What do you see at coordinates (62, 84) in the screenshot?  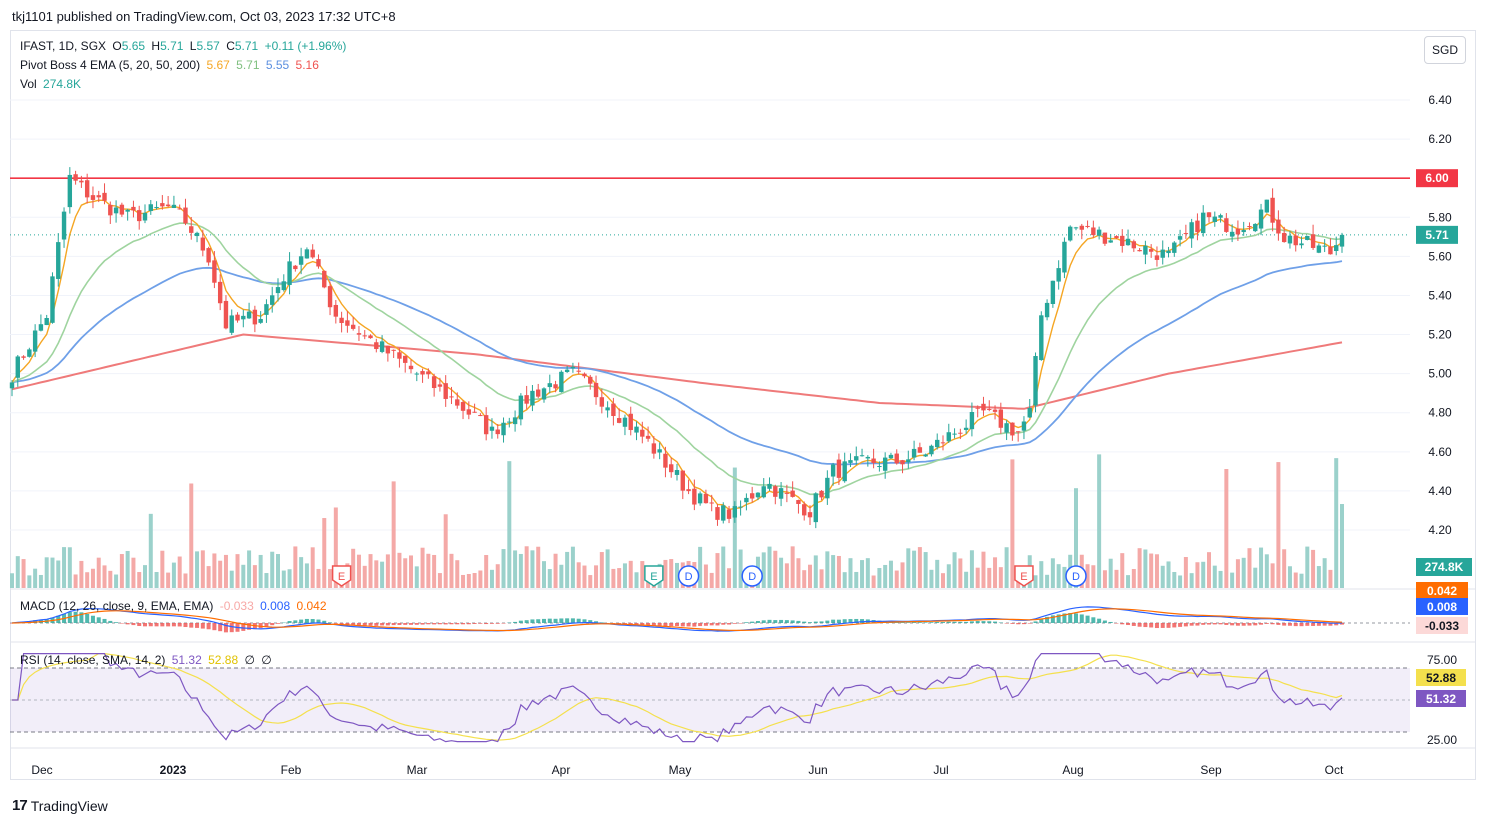 I see `volume-value: 274.8K` at bounding box center [62, 84].